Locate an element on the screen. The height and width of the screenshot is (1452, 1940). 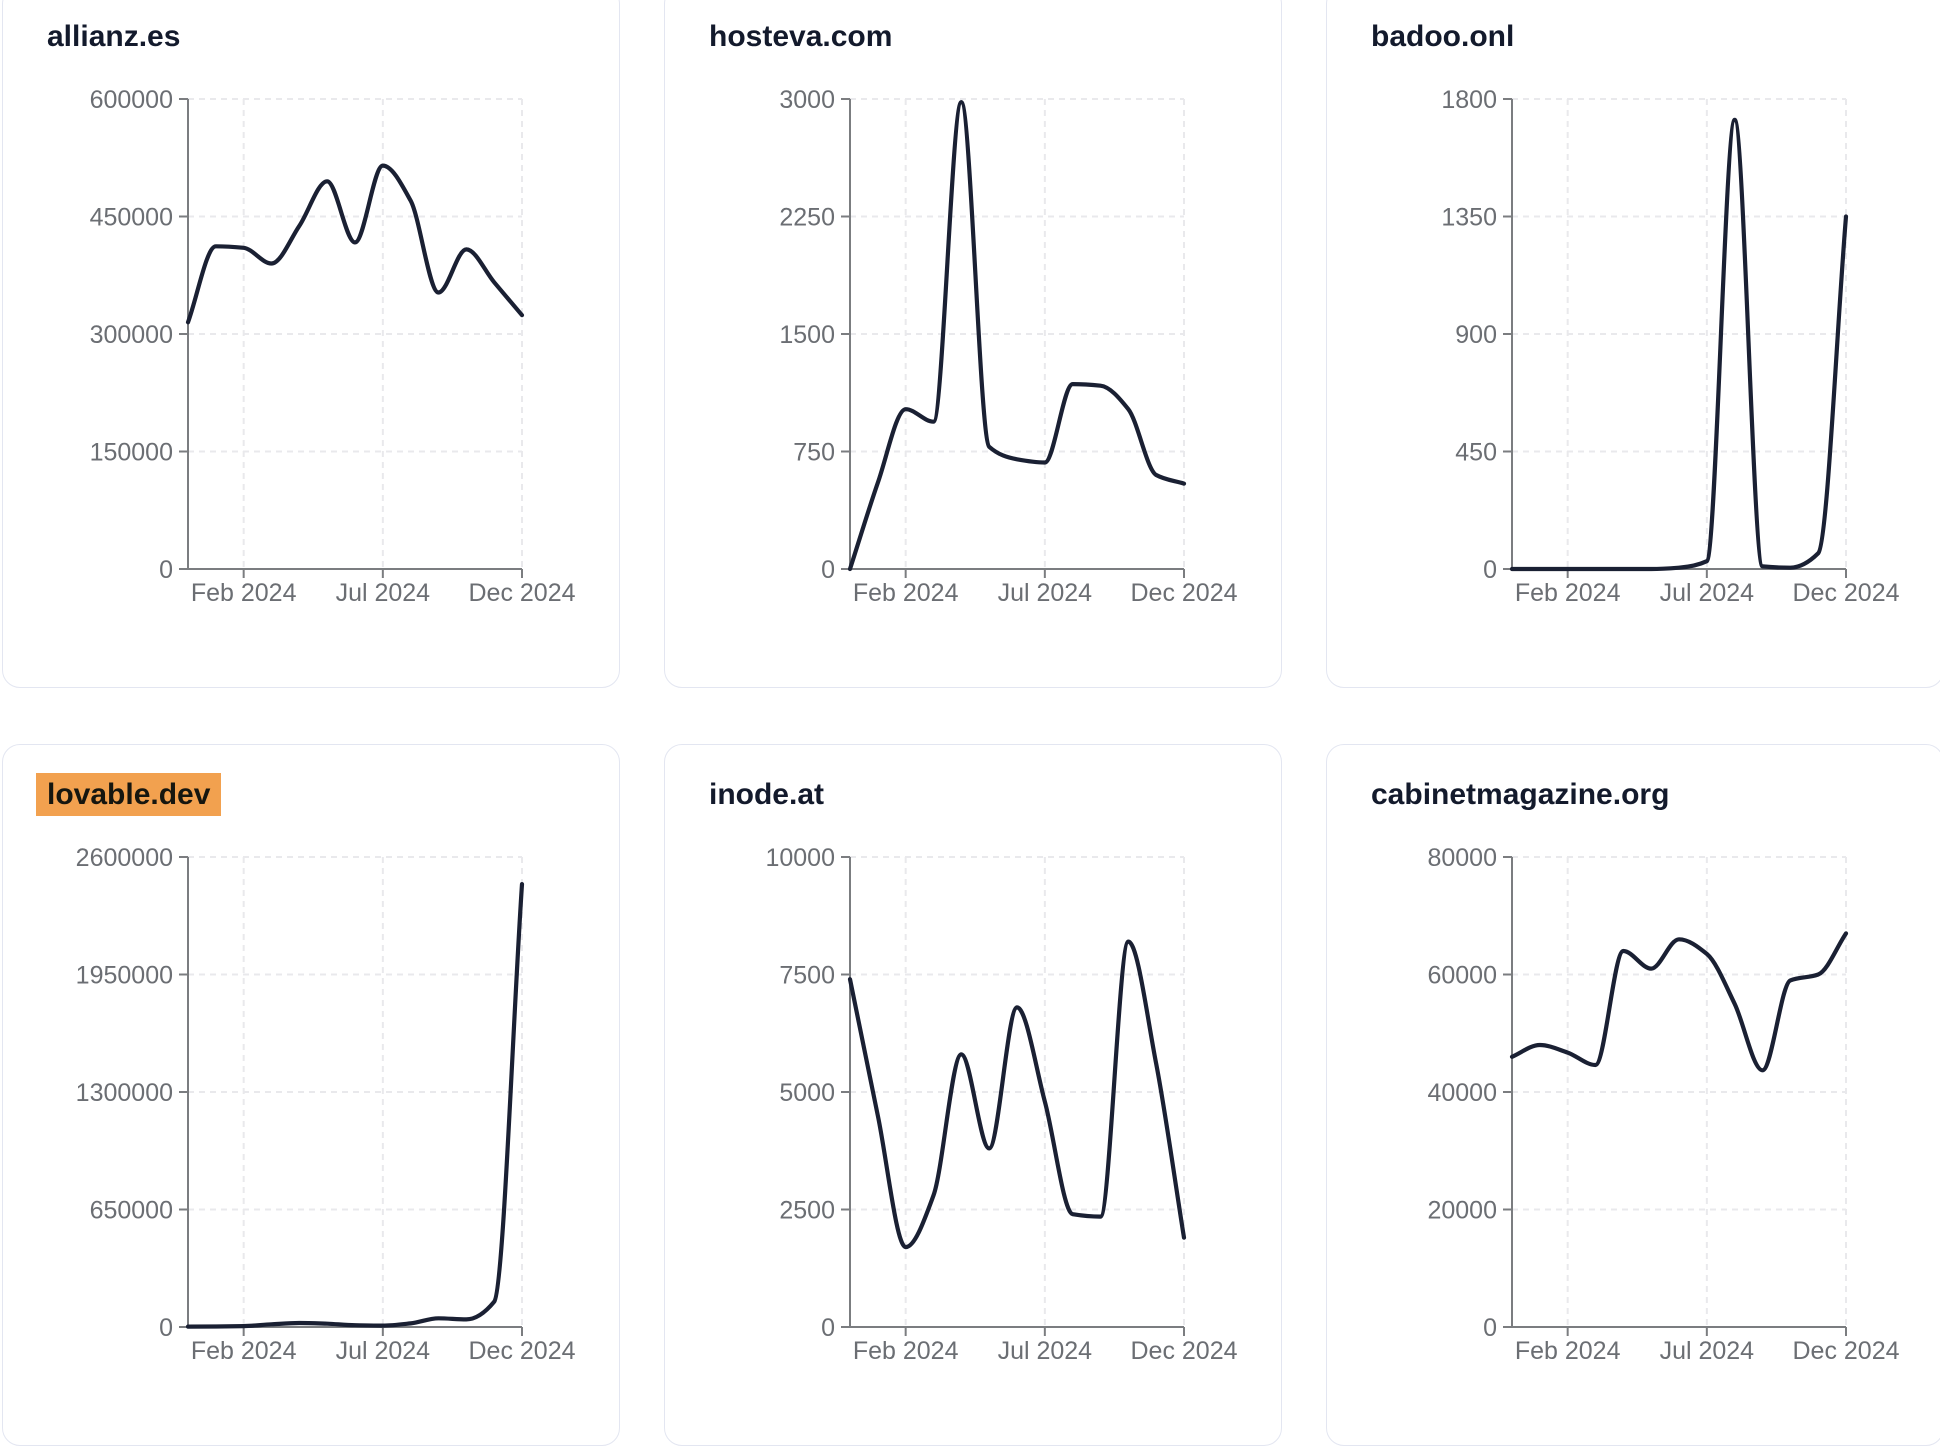
traffic-line-chart: Feb 2024 Jul 2024 Dec 2024 0 750 1500 2250 3000 is located at coordinates (1008, 346).